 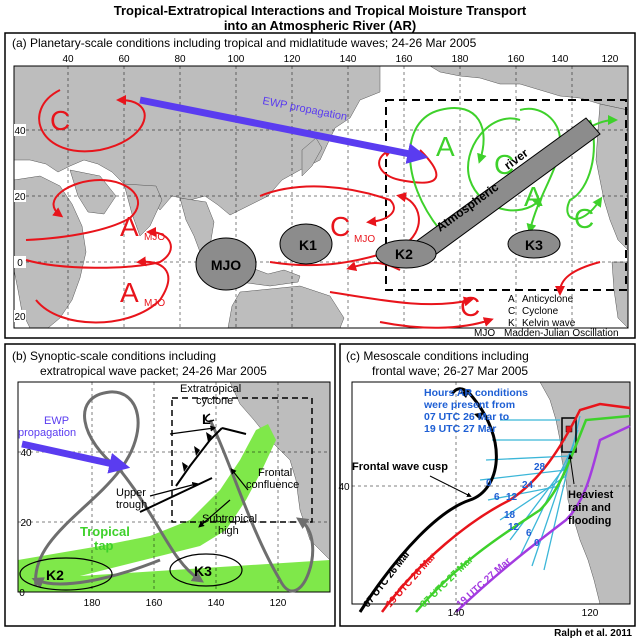 I want to click on panel-a-lat-ticks: 40 20 0 20, so click(x=20, y=223).